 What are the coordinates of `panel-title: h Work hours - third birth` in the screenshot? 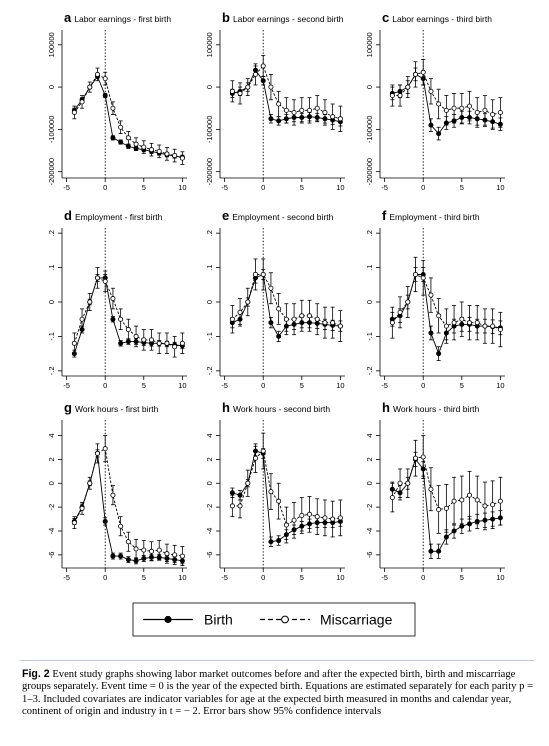 It's located at (431, 407).